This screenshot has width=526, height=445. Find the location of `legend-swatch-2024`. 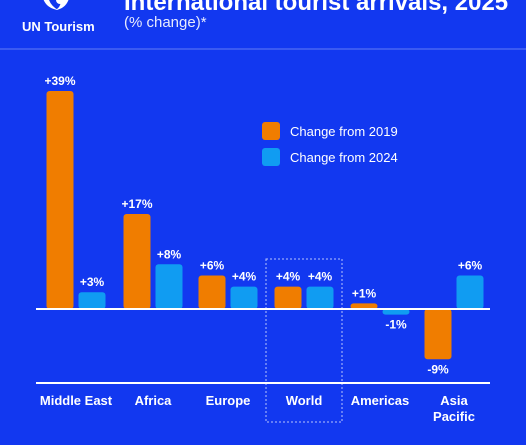

legend-swatch-2024 is located at coordinates (271, 157).